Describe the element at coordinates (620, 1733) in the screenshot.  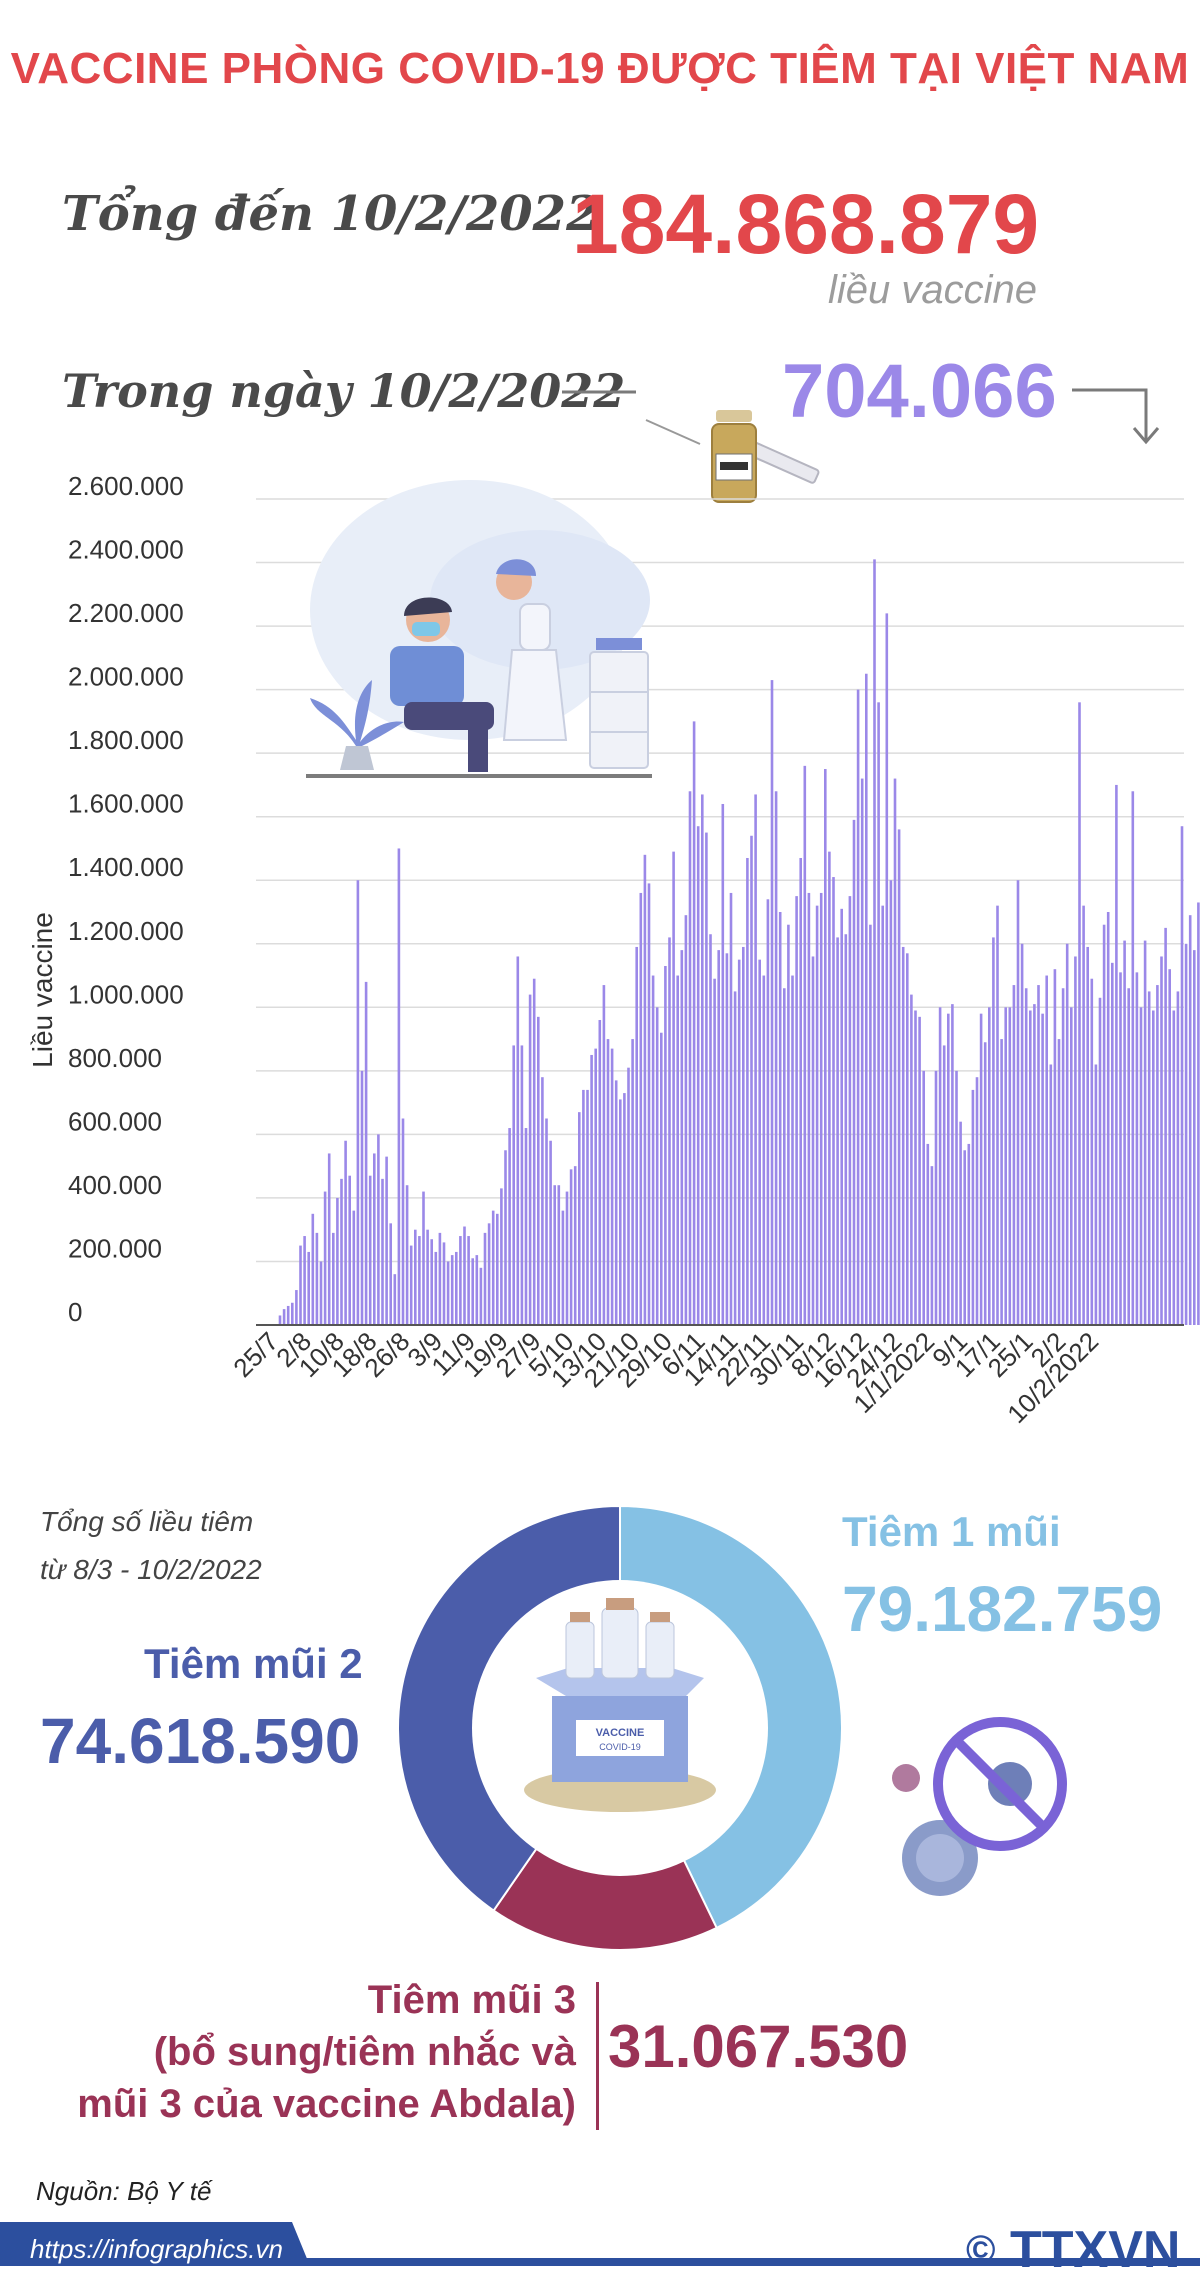
I see `box-label: VACCINE` at that location.